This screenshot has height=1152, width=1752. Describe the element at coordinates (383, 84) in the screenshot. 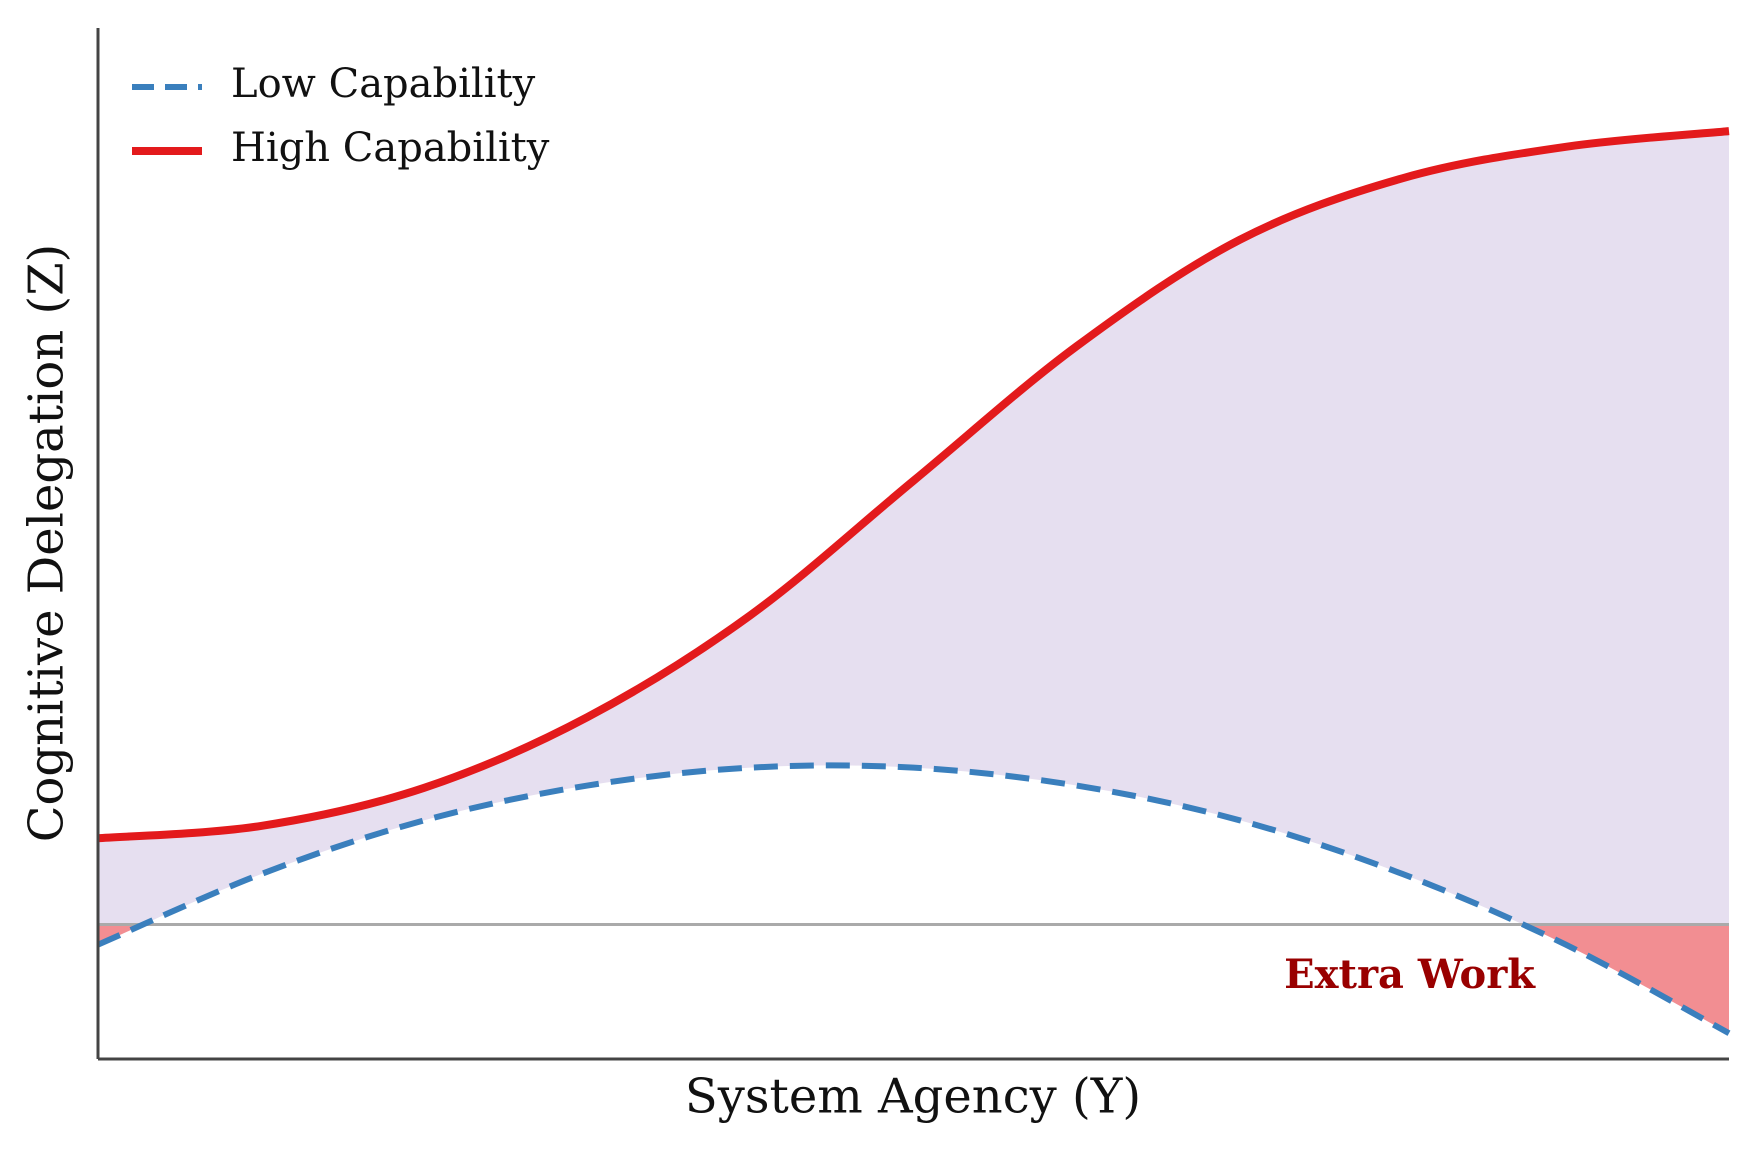

I see `legend-label: Low Capability` at that location.